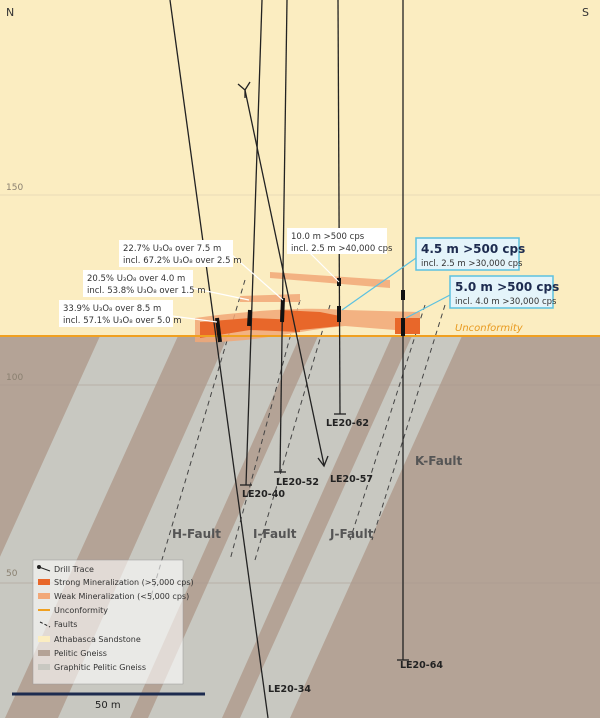 The width and height of the screenshot is (600, 718). What do you see at coordinates (182, 261) in the screenshot?
I see `callout-line: incl. 67.2% U₃O₈ over 2.5 m` at bounding box center [182, 261].